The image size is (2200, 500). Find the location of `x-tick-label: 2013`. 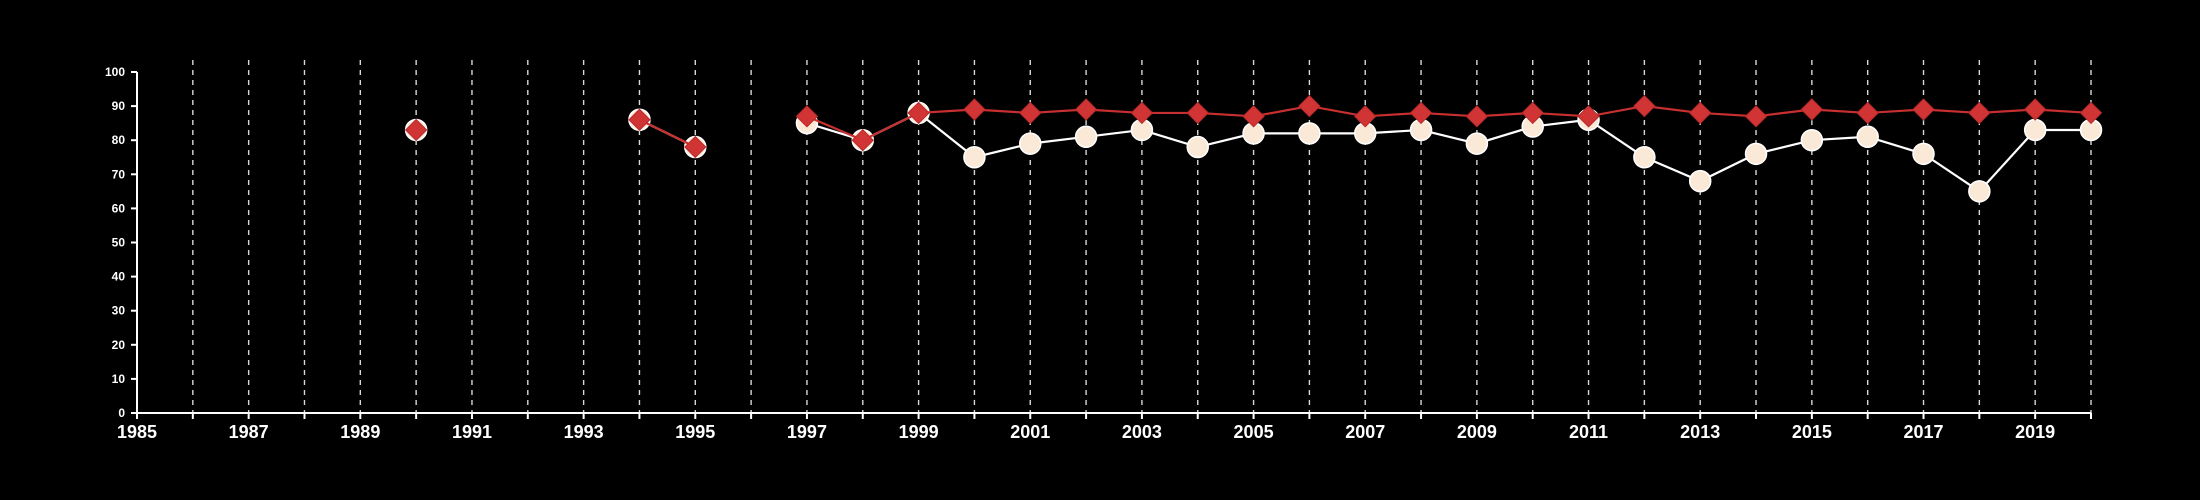

x-tick-label: 2013 is located at coordinates (1700, 432).